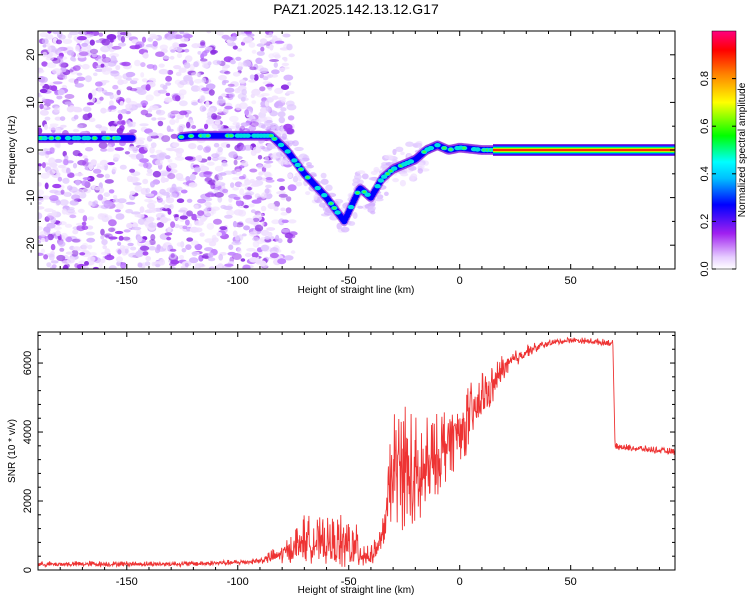  I want to click on colorbar-tick-label: 0.6, so click(705, 126).